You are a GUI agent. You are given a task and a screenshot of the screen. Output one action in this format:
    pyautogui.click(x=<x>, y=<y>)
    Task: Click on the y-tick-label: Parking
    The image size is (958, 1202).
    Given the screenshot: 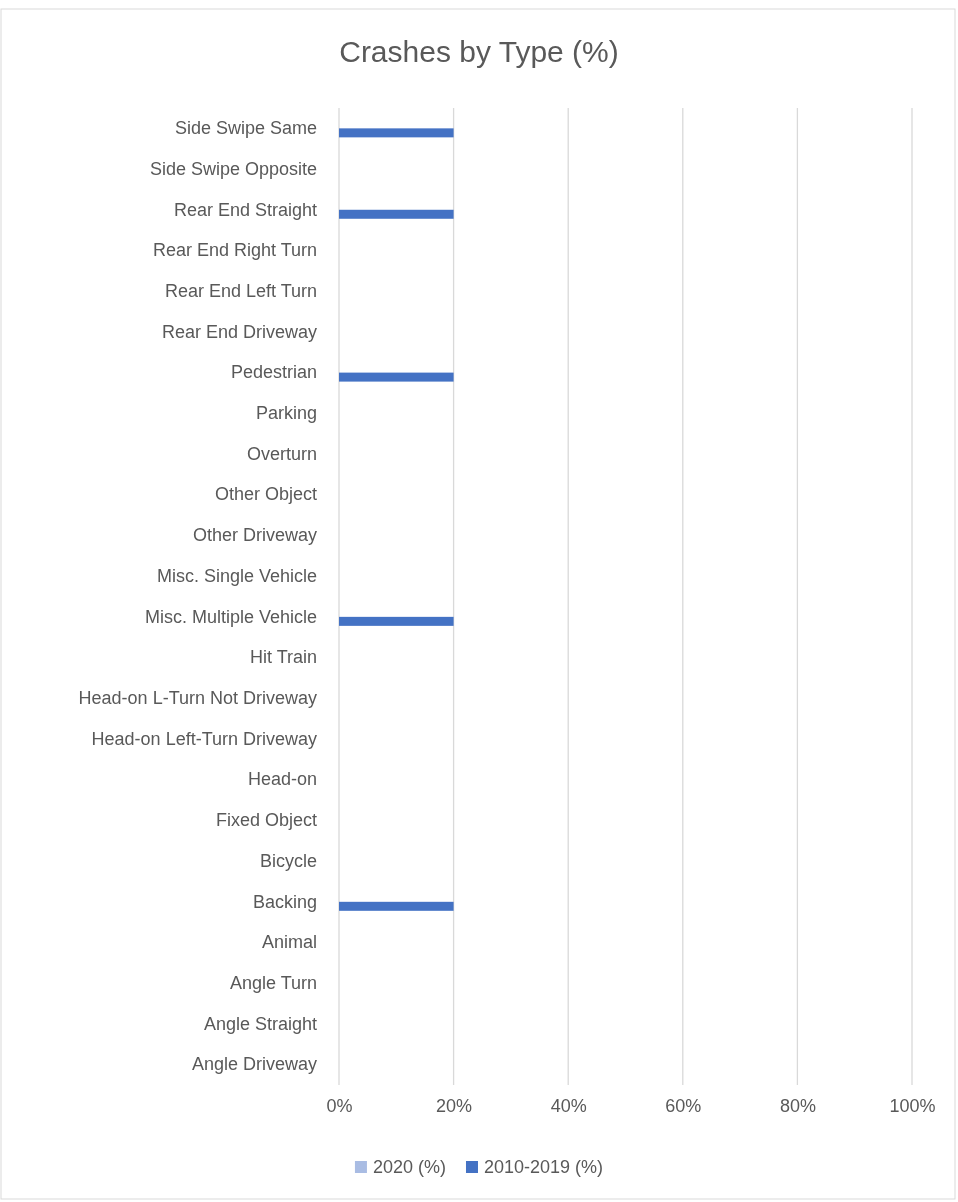 What is the action you would take?
    pyautogui.click(x=286, y=413)
    